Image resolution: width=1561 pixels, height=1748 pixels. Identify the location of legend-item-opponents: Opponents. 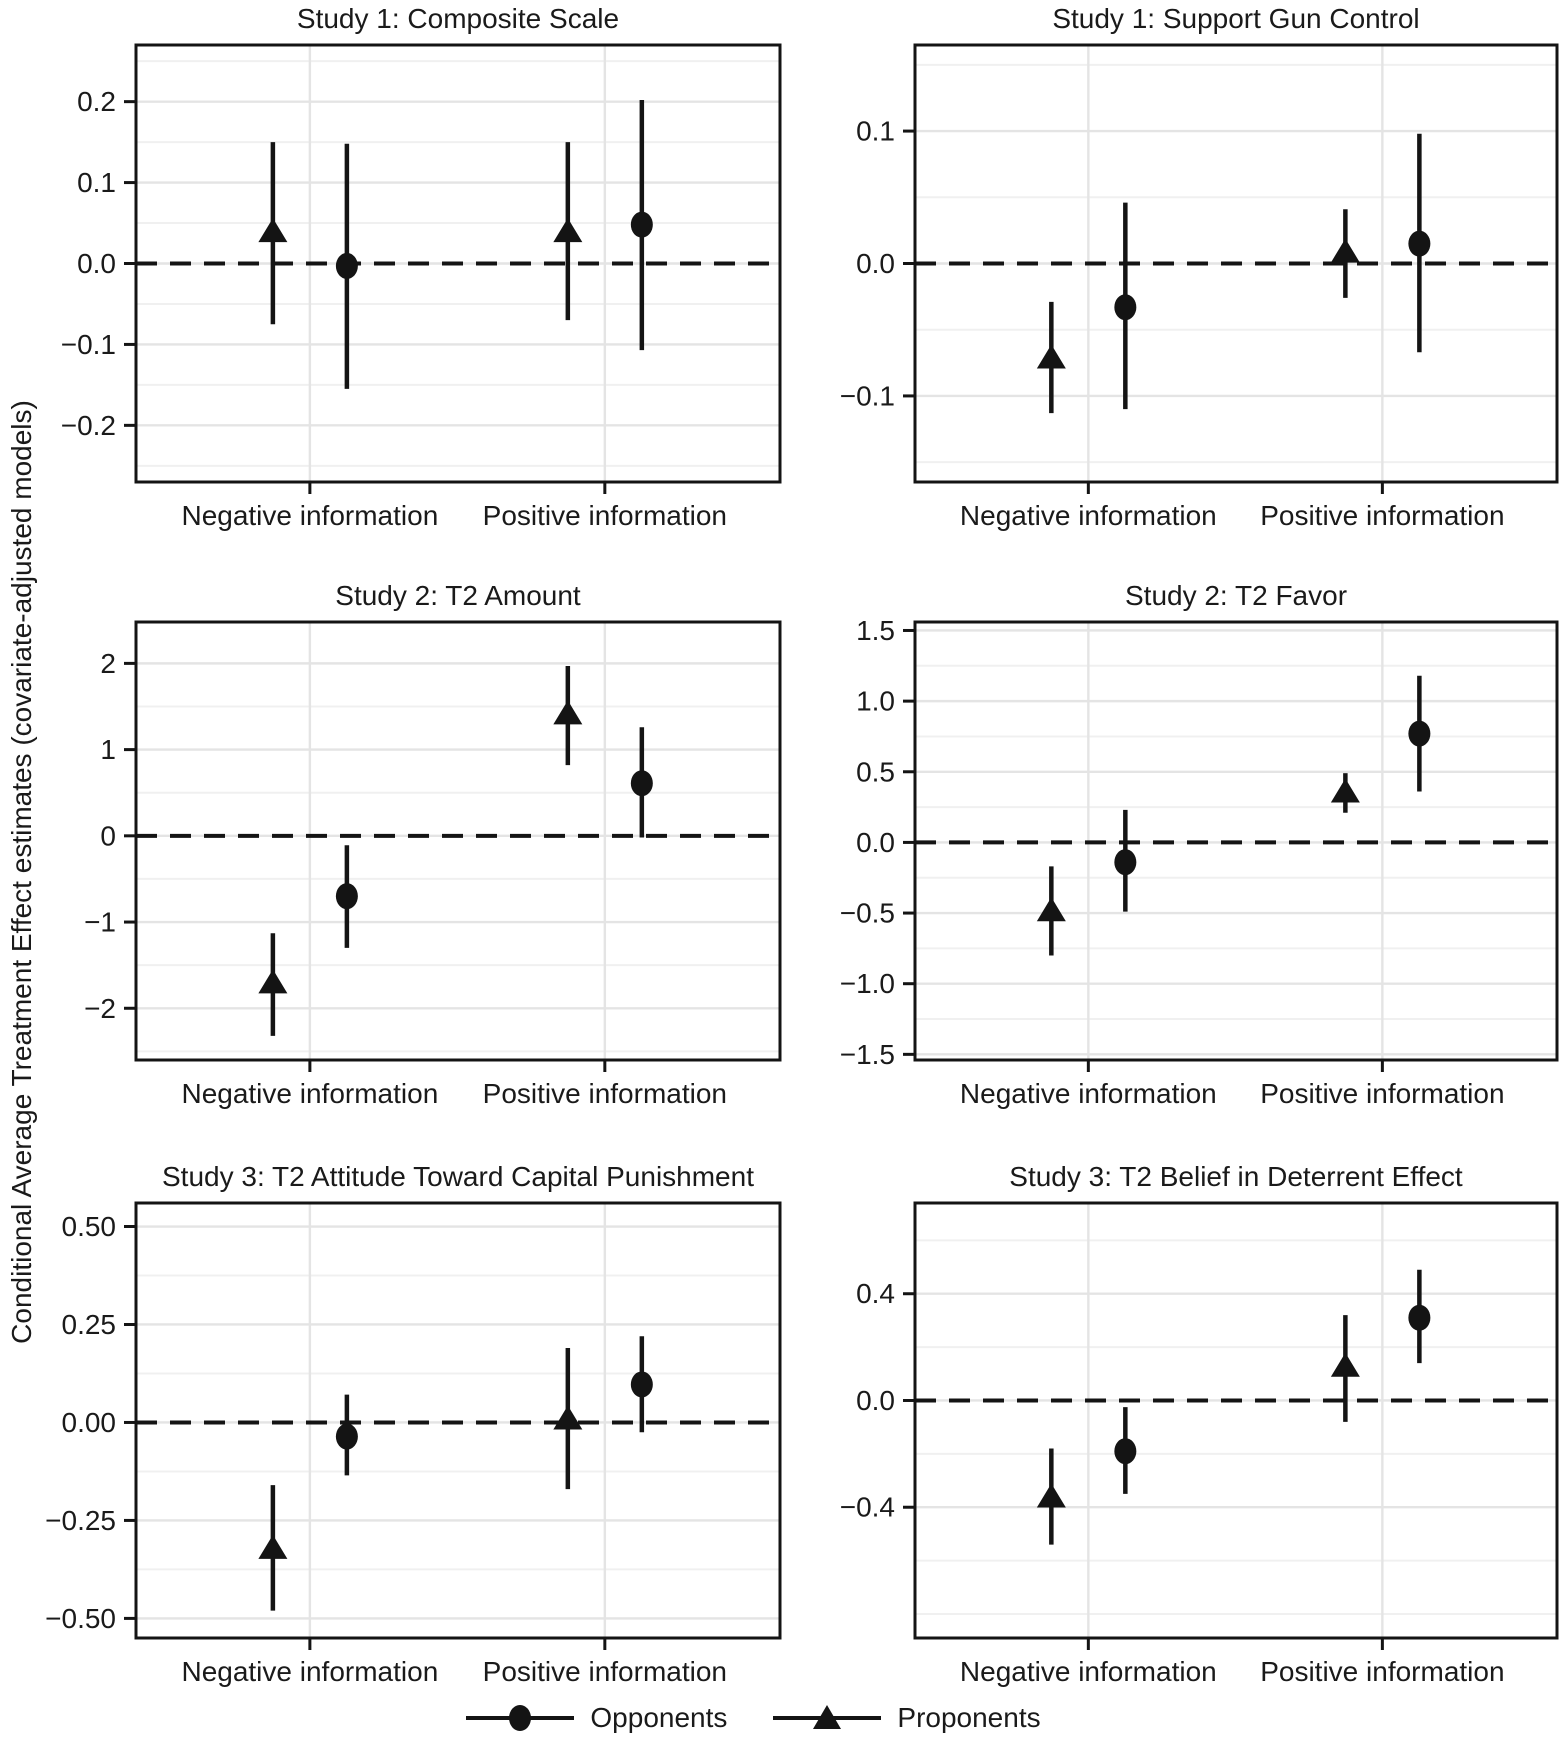
(595, 1718).